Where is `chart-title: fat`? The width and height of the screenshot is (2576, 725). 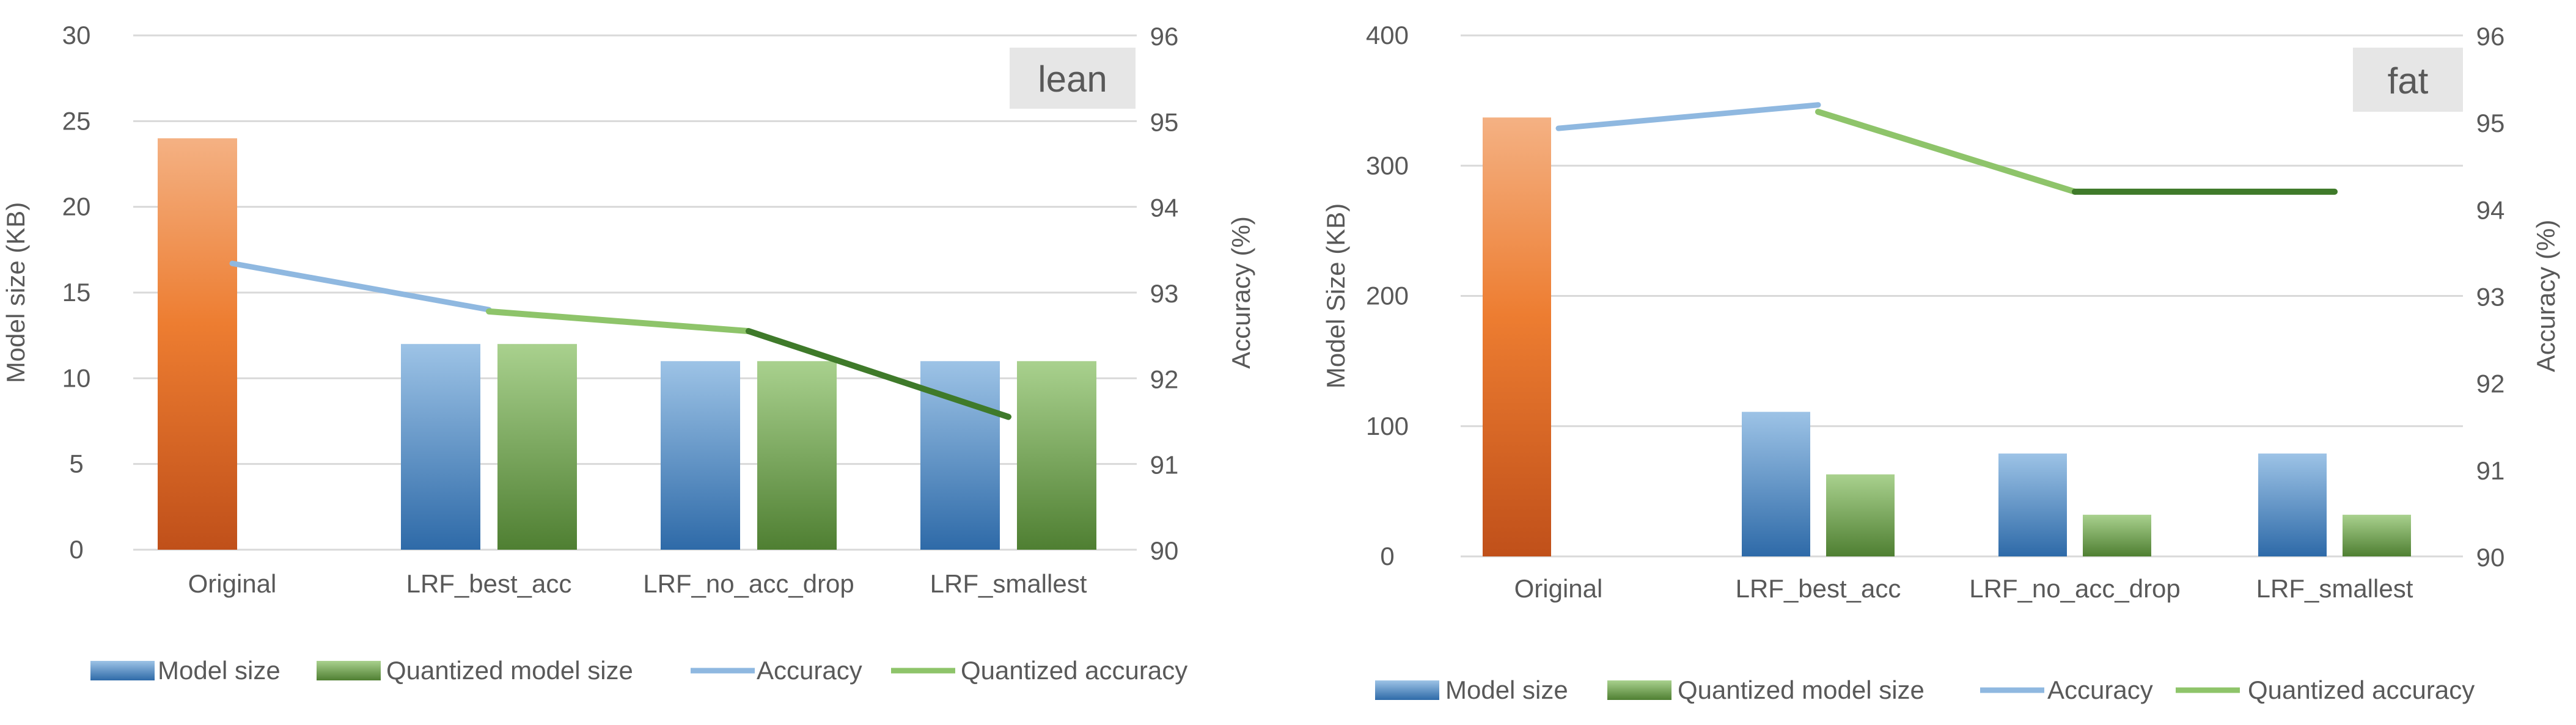 chart-title: fat is located at coordinates (2408, 80).